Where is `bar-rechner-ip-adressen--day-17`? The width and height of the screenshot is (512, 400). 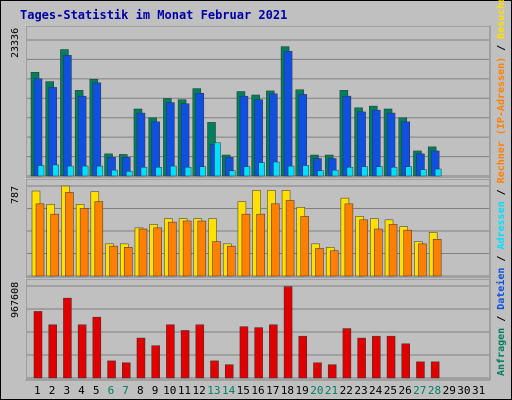 bar-rechner-ip-adressen--day-17 is located at coordinates (275, 240).